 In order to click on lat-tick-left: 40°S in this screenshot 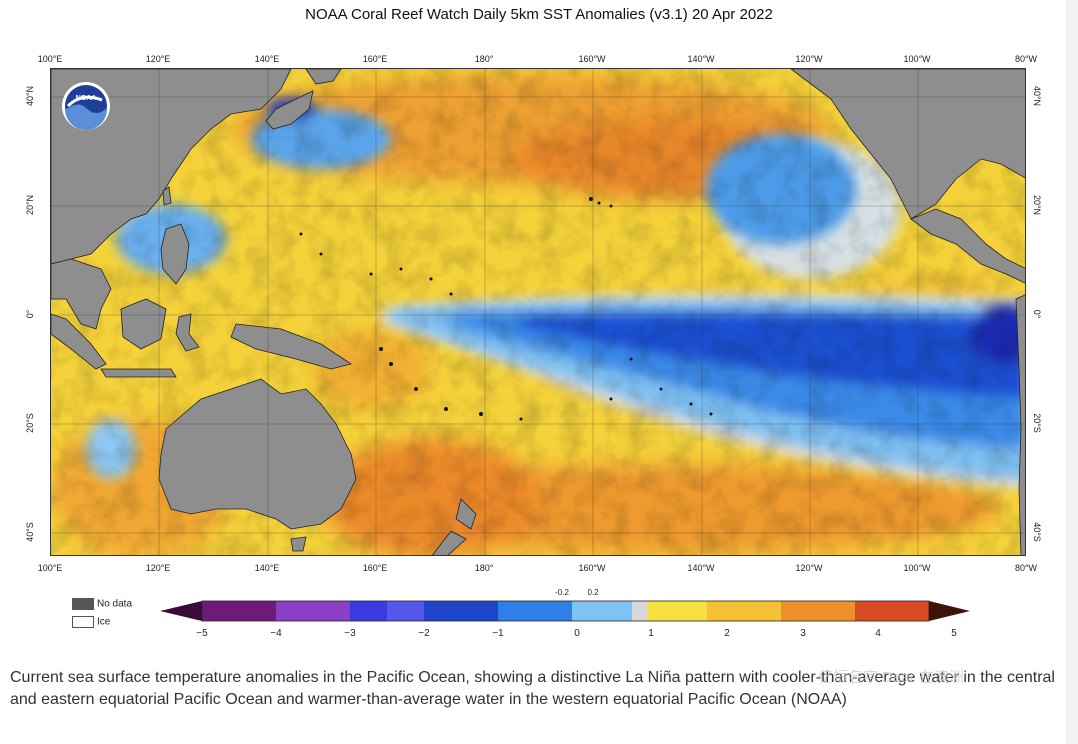, I will do `click(30, 532)`.